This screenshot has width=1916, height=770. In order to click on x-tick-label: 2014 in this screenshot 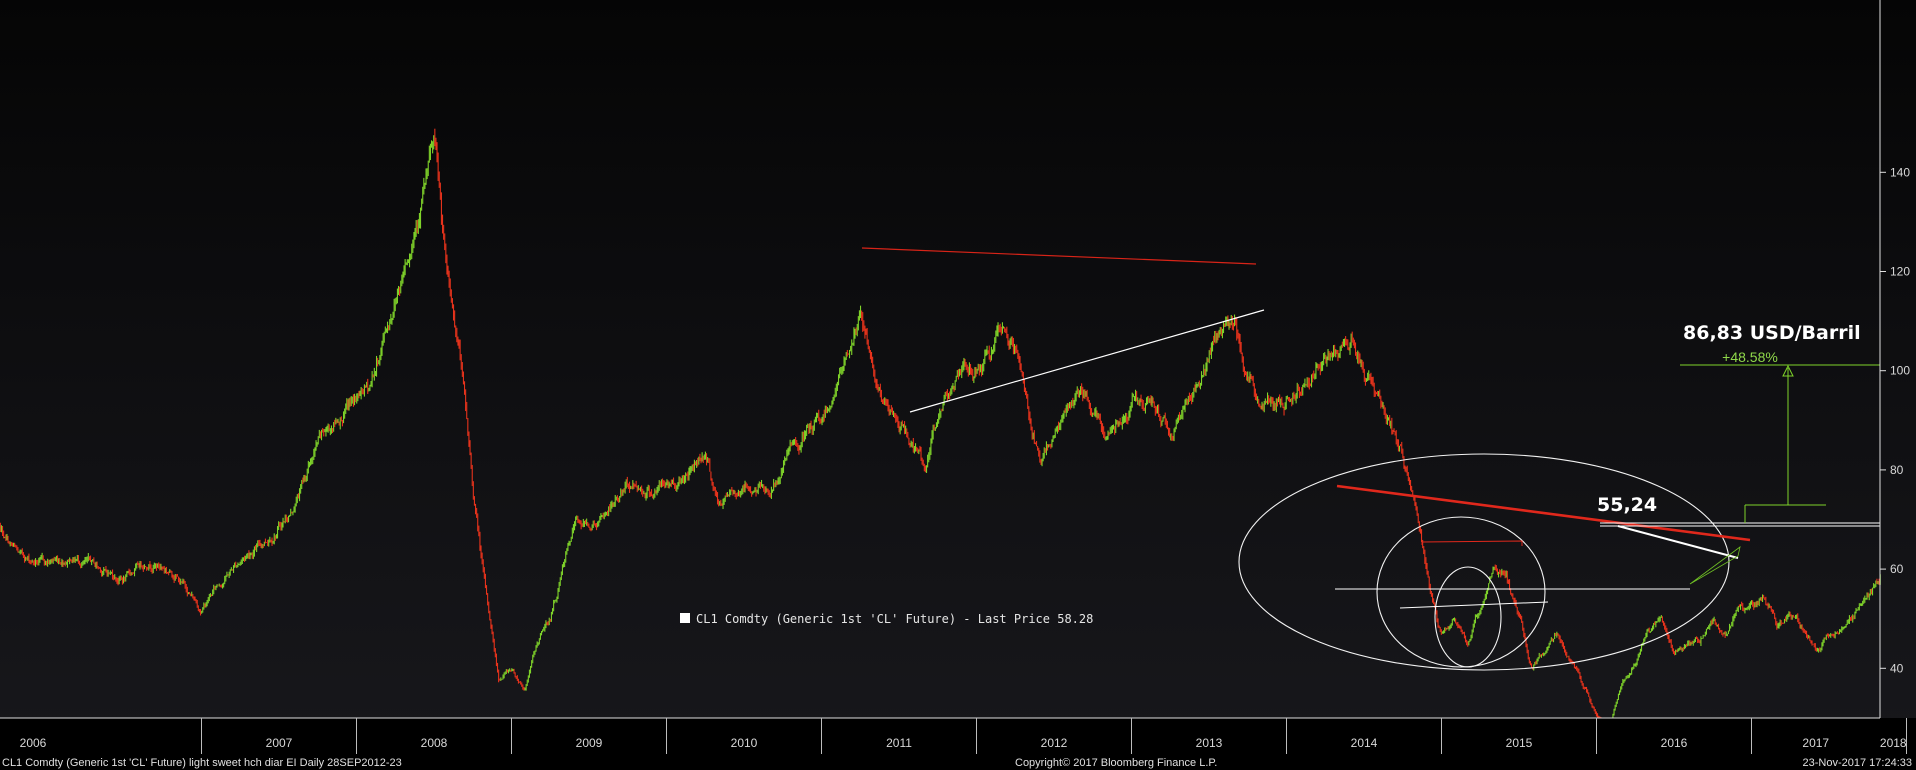, I will do `click(1364, 743)`.